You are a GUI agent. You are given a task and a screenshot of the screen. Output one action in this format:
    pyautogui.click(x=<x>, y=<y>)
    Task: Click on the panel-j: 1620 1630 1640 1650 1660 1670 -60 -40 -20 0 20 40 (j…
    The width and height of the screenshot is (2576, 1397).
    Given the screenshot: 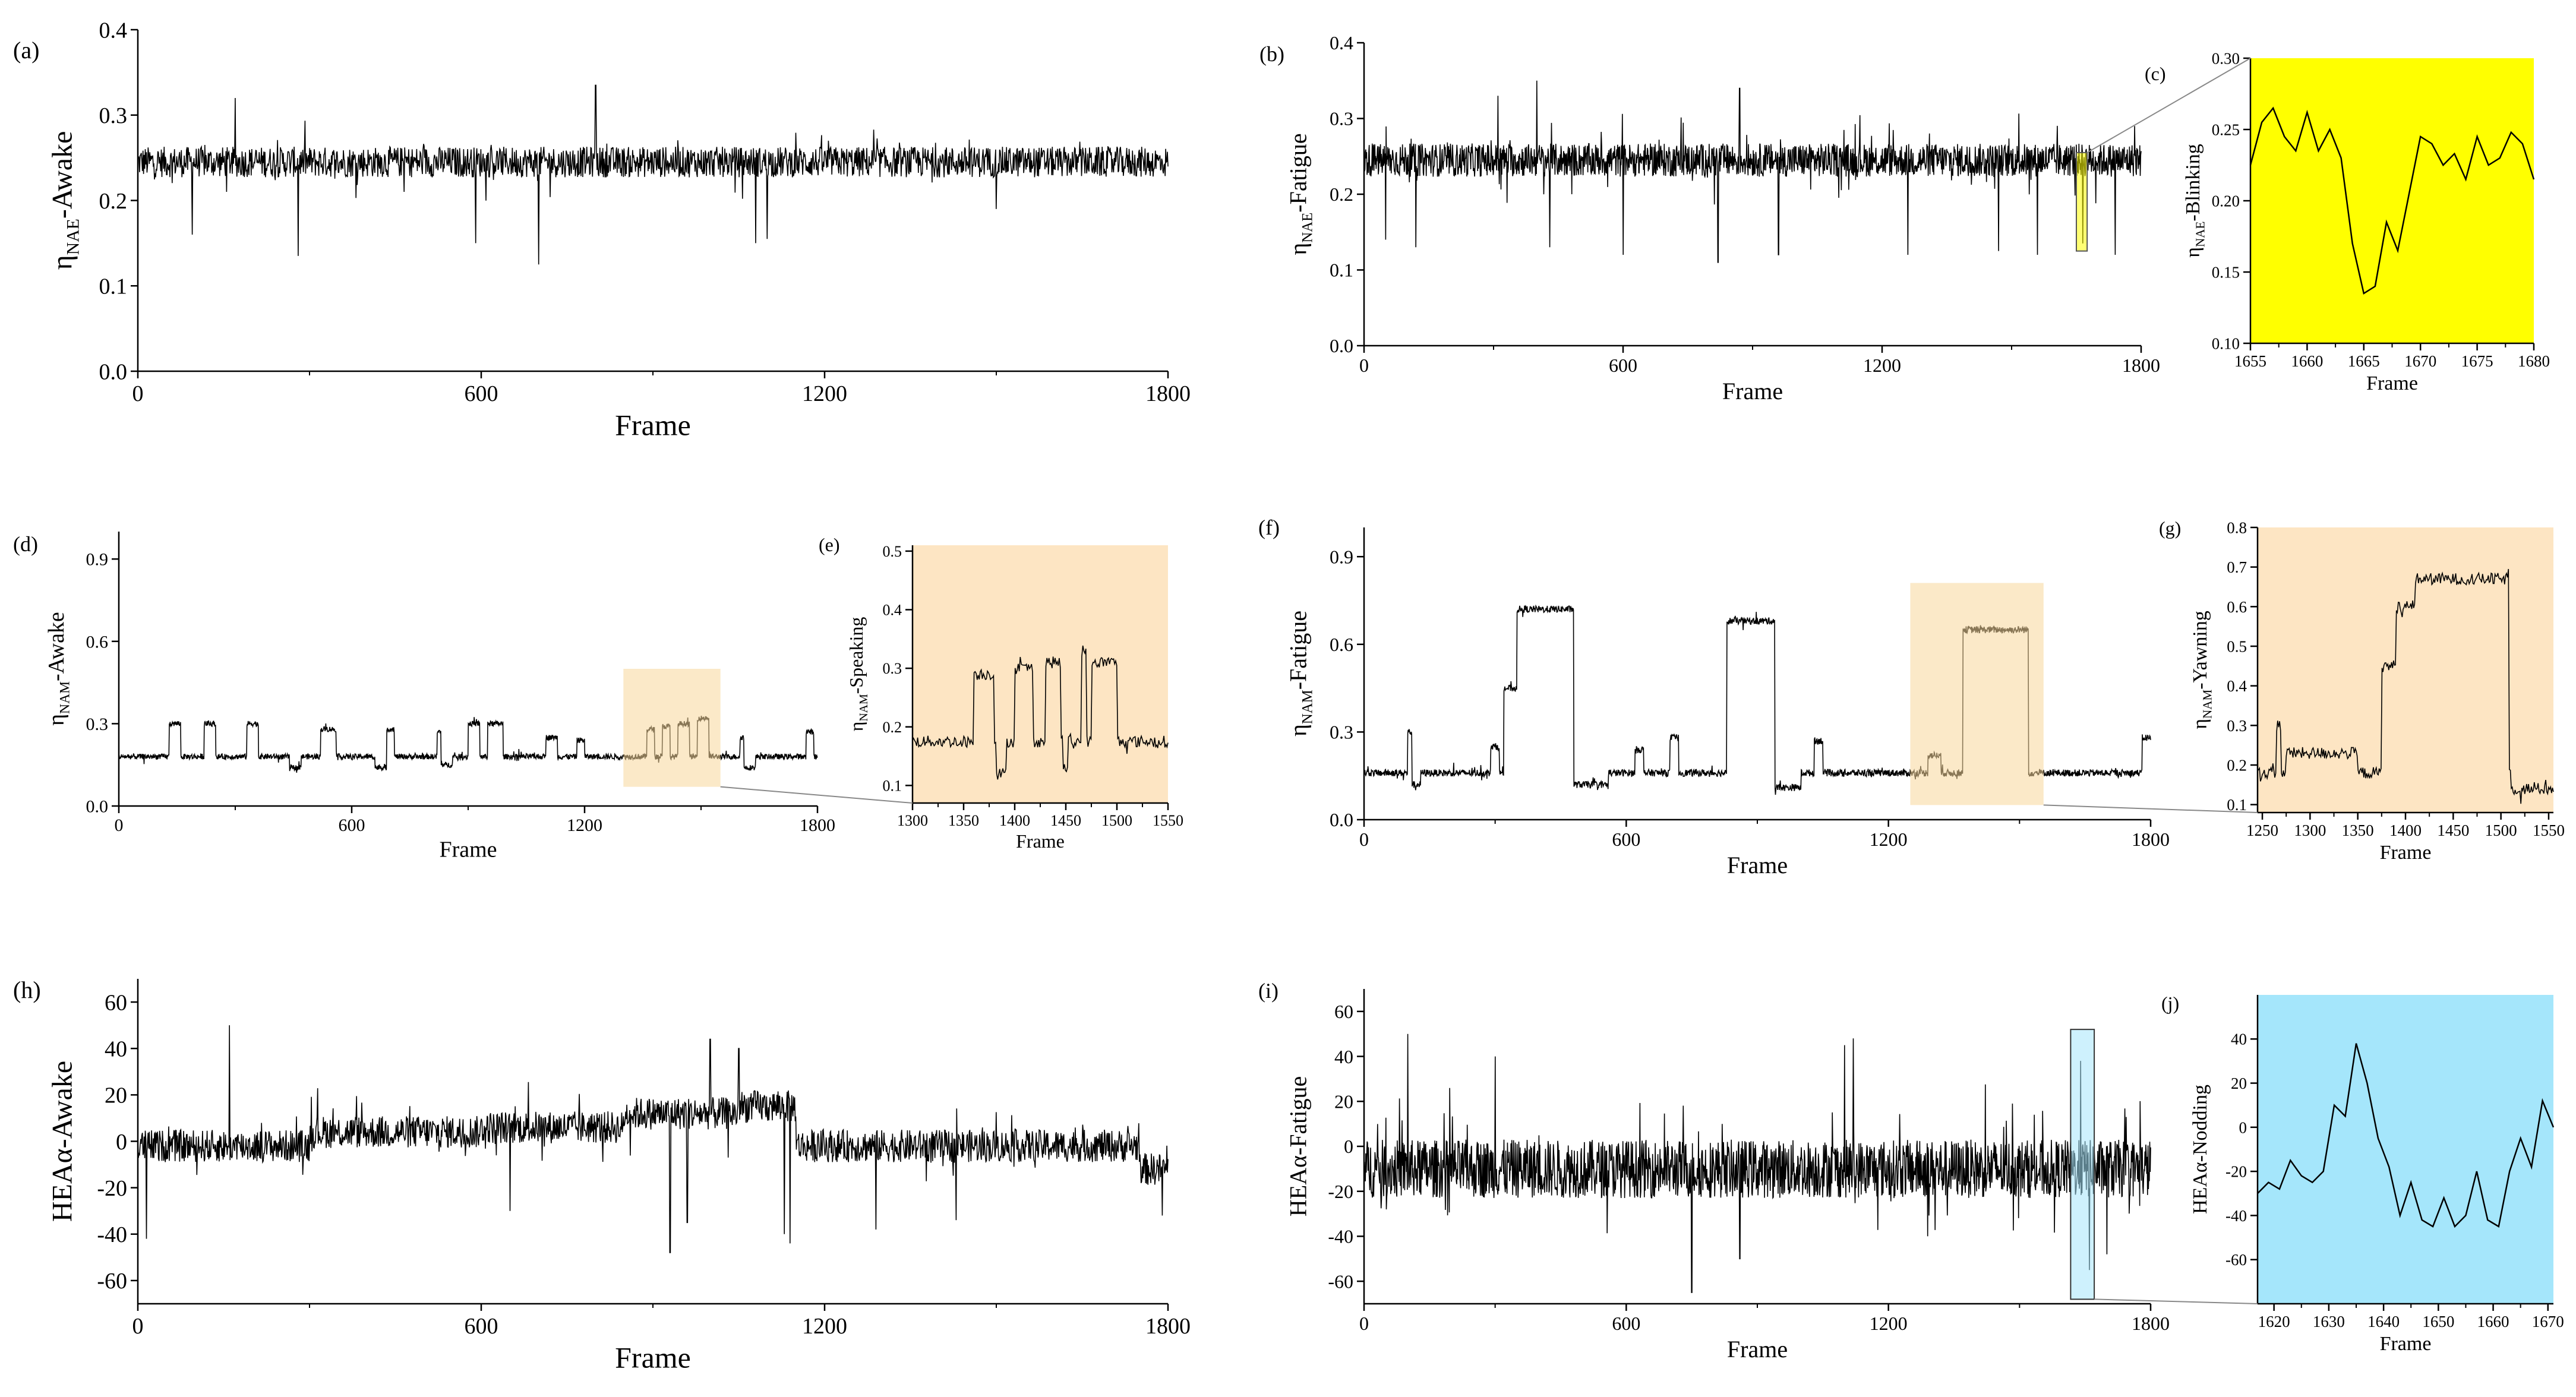 What is the action you would take?
    pyautogui.click(x=2362, y=1174)
    